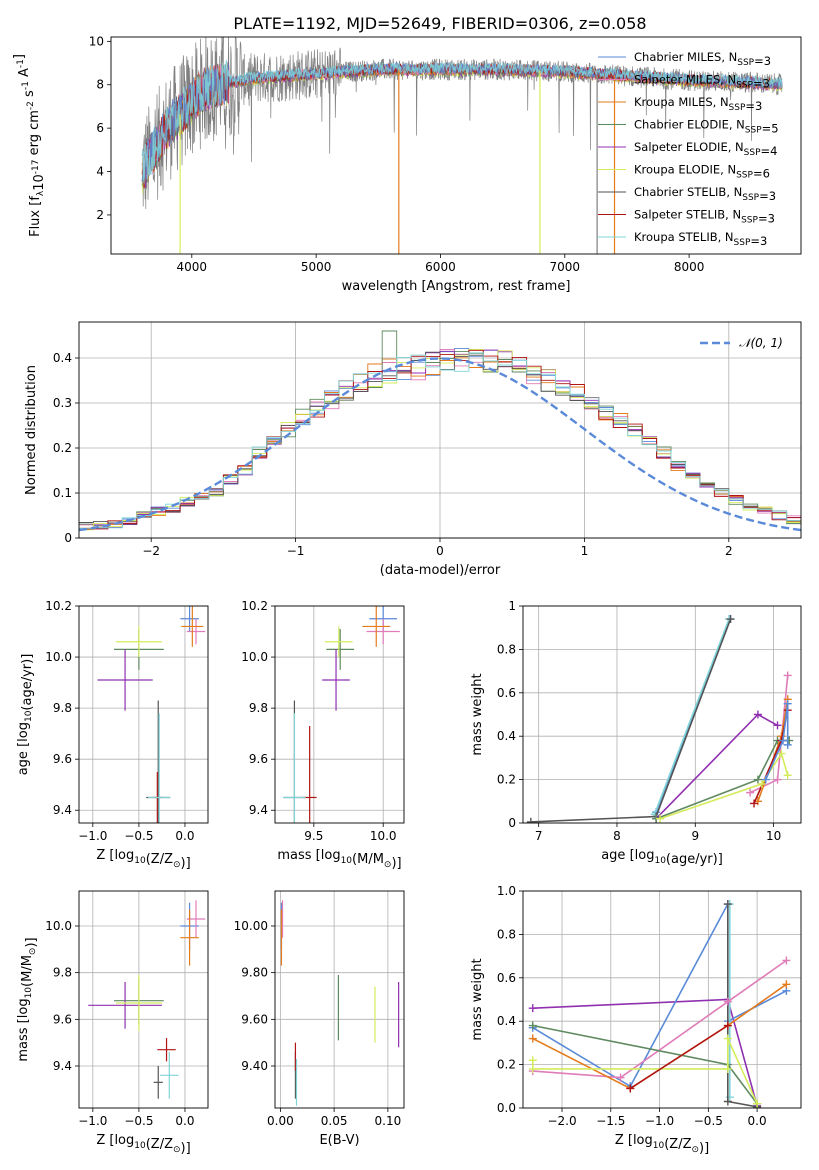 This screenshot has width=819, height=1170. What do you see at coordinates (786, 984) in the screenshot?
I see `weight-marker-kroupa_miles` at bounding box center [786, 984].